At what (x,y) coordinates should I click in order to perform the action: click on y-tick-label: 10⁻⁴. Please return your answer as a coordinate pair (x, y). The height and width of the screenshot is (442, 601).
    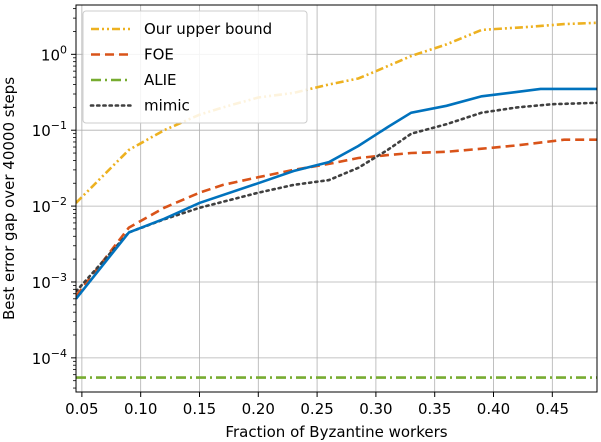
    Looking at the image, I should click on (49, 357).